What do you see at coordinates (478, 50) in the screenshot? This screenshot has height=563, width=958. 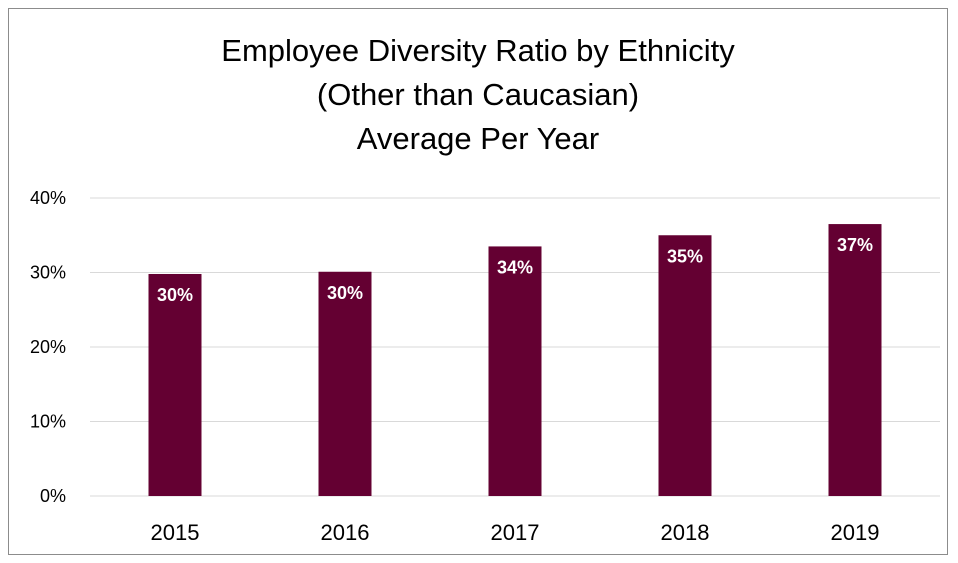 I see `chart-title-line-1: Employee Diversity Ratio by Ethnicity` at bounding box center [478, 50].